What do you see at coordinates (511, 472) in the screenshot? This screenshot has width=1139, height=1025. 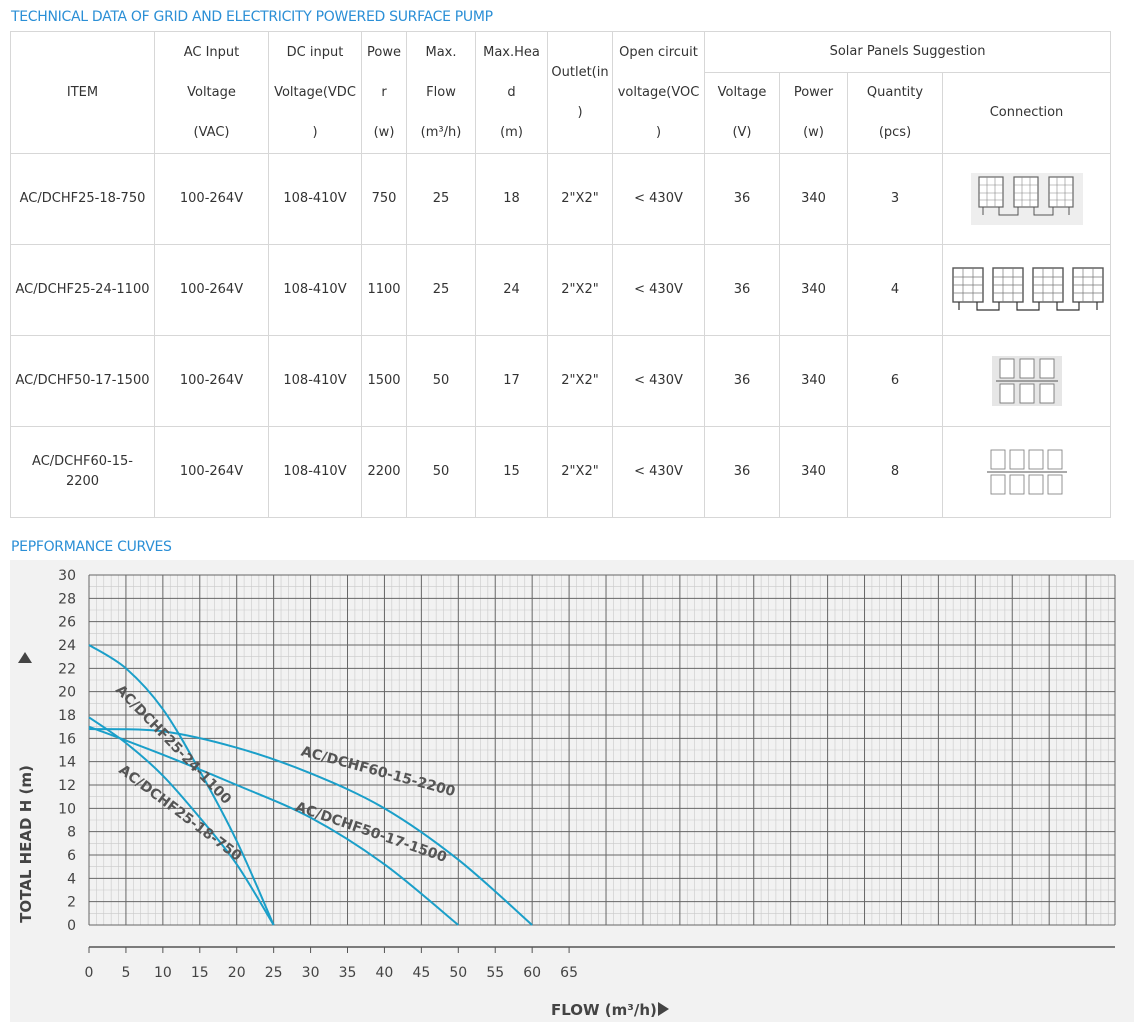 I see `cell-head: 15` at bounding box center [511, 472].